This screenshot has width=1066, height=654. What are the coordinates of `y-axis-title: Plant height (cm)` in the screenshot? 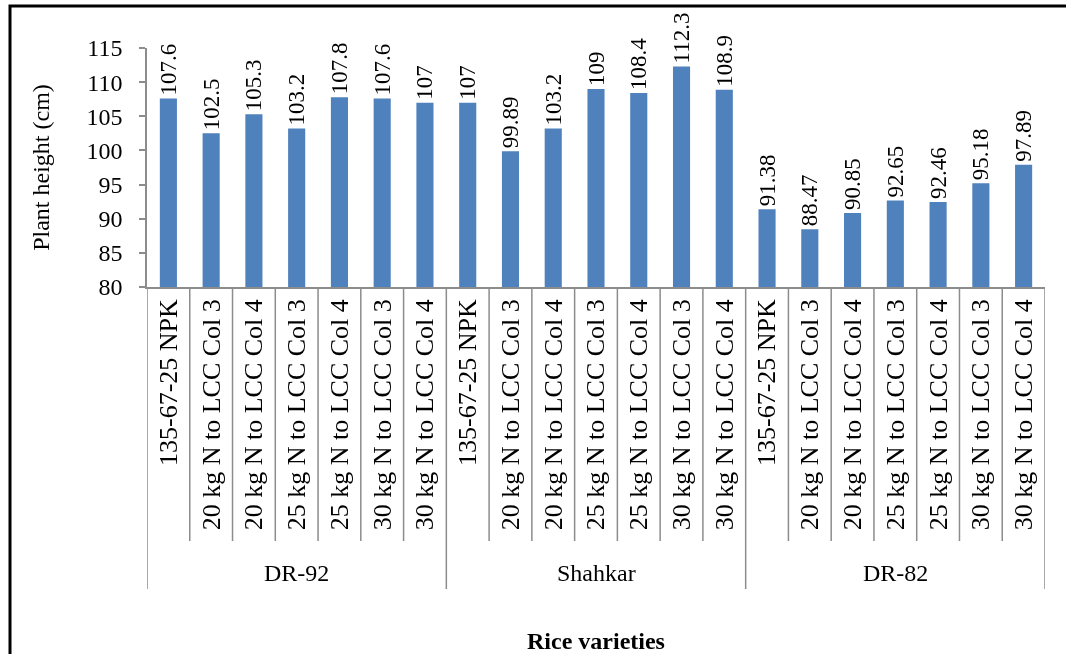 It's located at (41, 167).